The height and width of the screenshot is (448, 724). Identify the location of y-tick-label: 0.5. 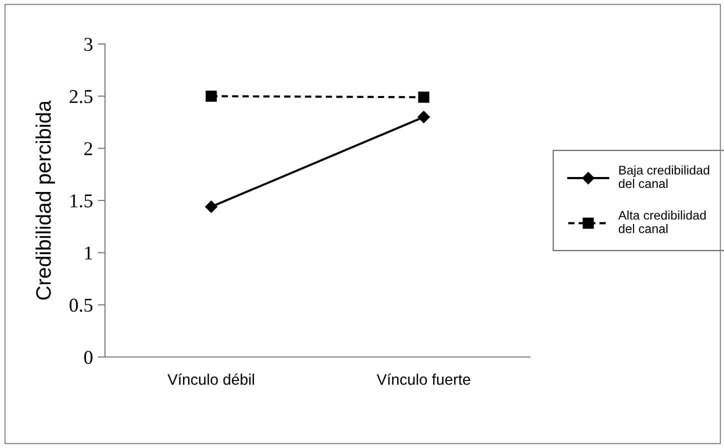
(81, 305).